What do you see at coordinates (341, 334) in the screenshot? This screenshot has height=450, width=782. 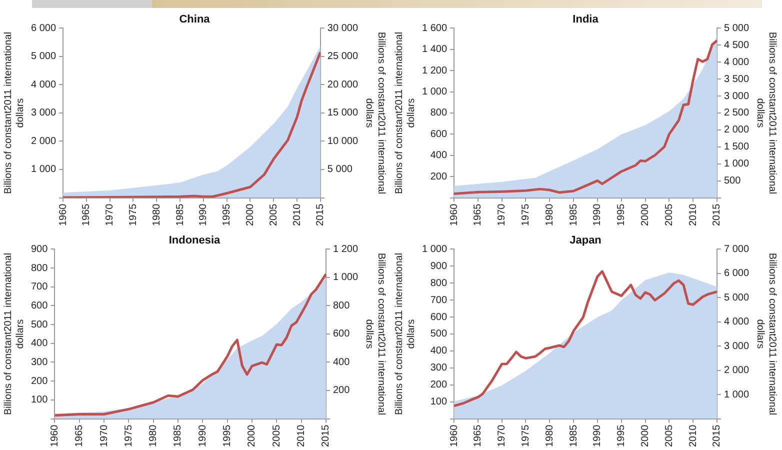 I see `y2-tick-label: 600` at bounding box center [341, 334].